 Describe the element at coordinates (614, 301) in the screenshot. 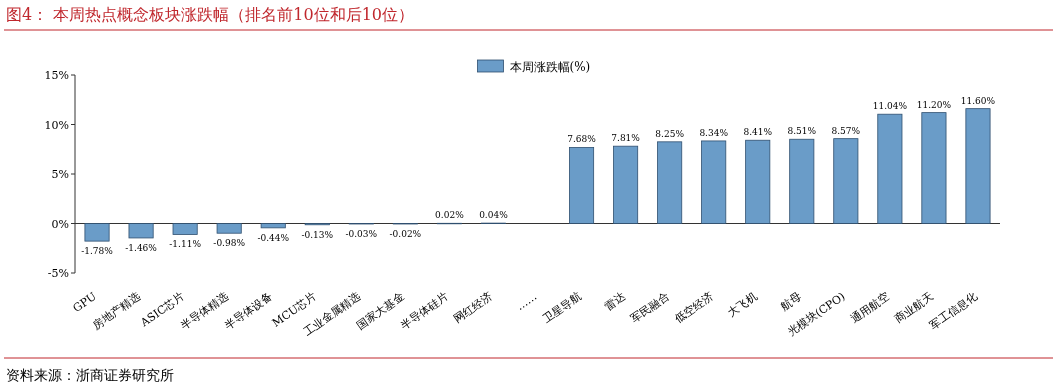

I see `x-tick-label: 雷达` at that location.